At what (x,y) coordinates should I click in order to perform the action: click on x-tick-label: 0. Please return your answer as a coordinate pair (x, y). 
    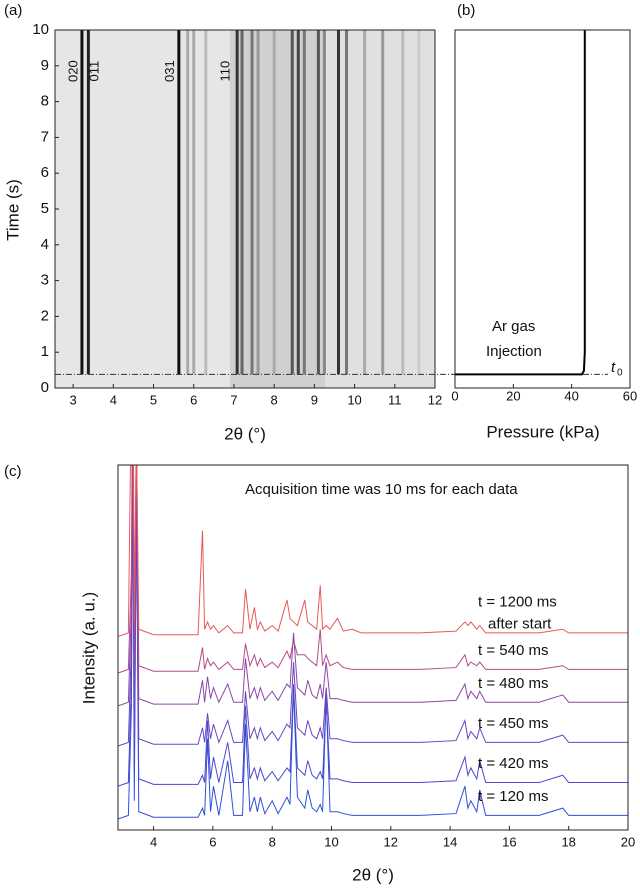
    Looking at the image, I should click on (454, 395).